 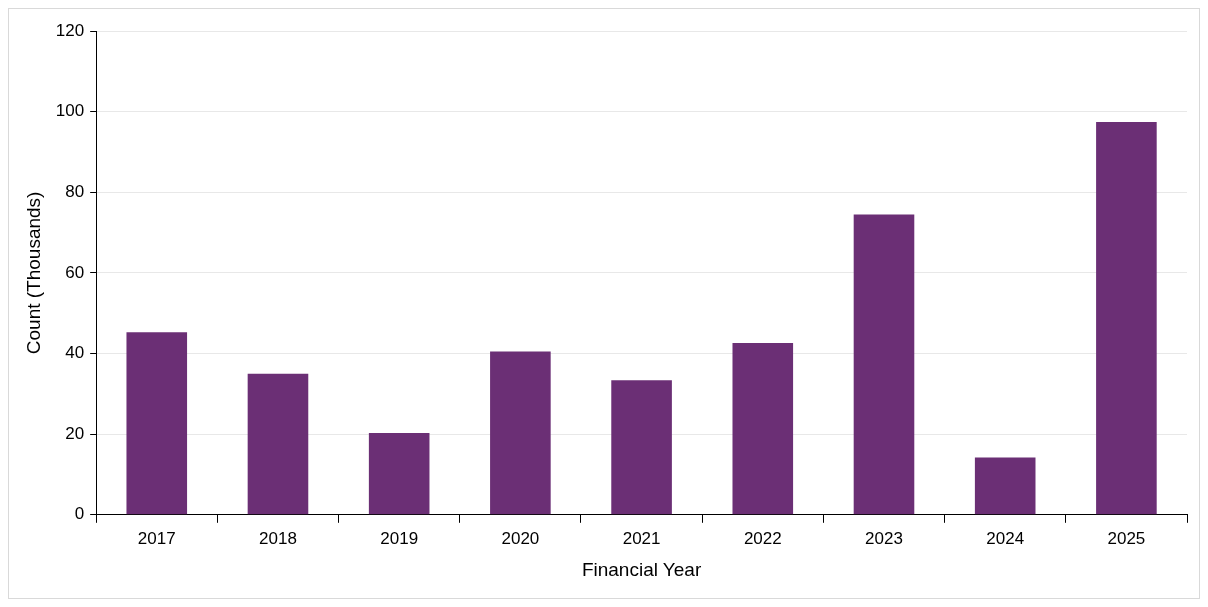 I want to click on y-tick-label: 40, so click(x=75, y=353).